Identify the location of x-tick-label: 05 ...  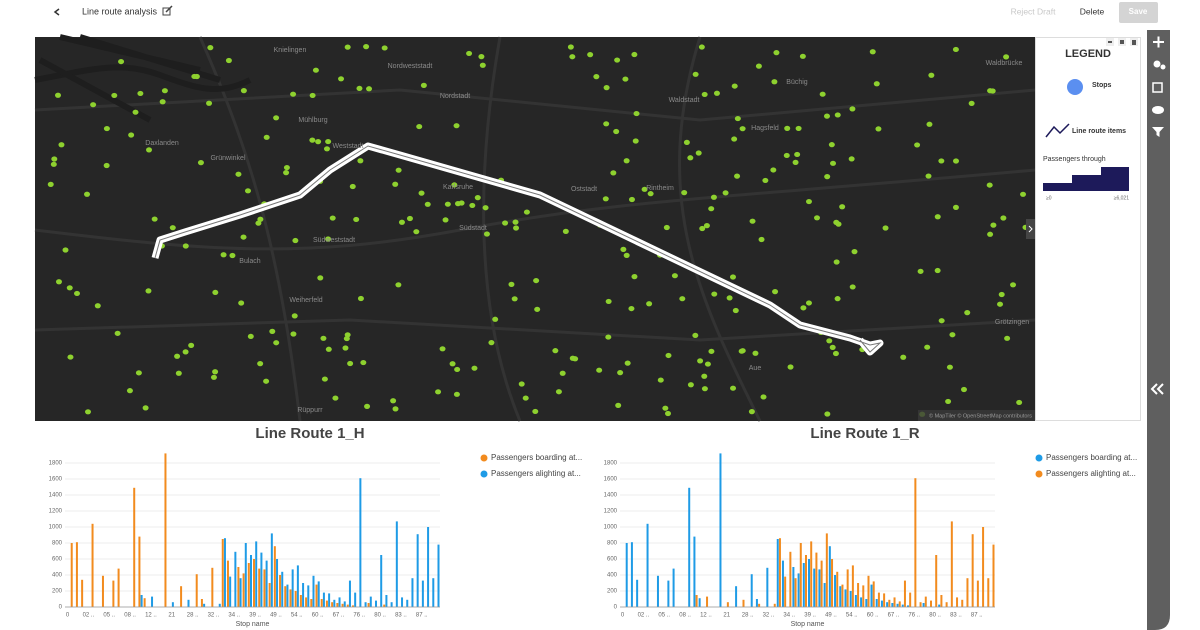
(664, 616).